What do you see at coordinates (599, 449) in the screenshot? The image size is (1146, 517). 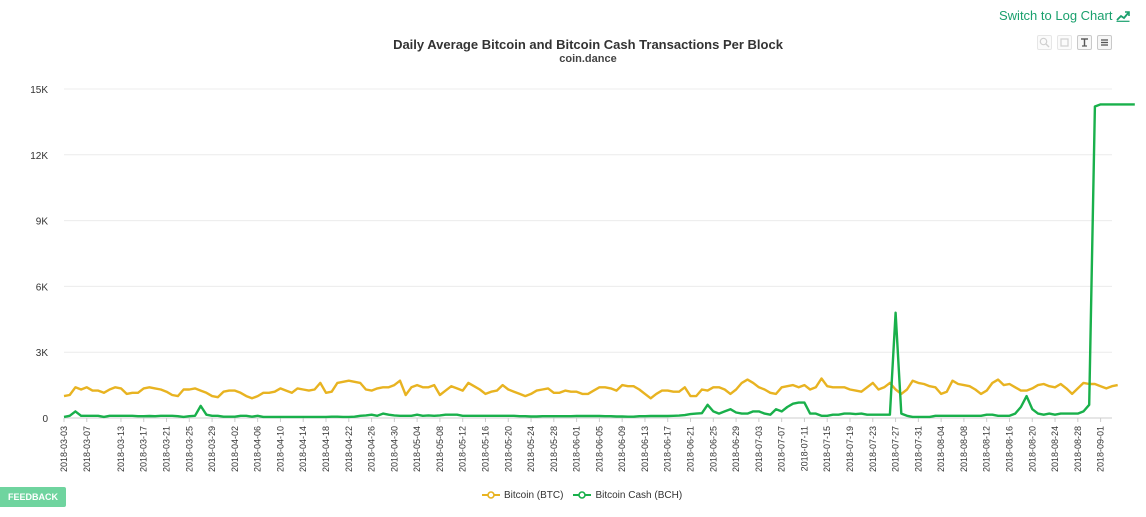 I see `x-tick-label: 2018-06-05` at bounding box center [599, 449].